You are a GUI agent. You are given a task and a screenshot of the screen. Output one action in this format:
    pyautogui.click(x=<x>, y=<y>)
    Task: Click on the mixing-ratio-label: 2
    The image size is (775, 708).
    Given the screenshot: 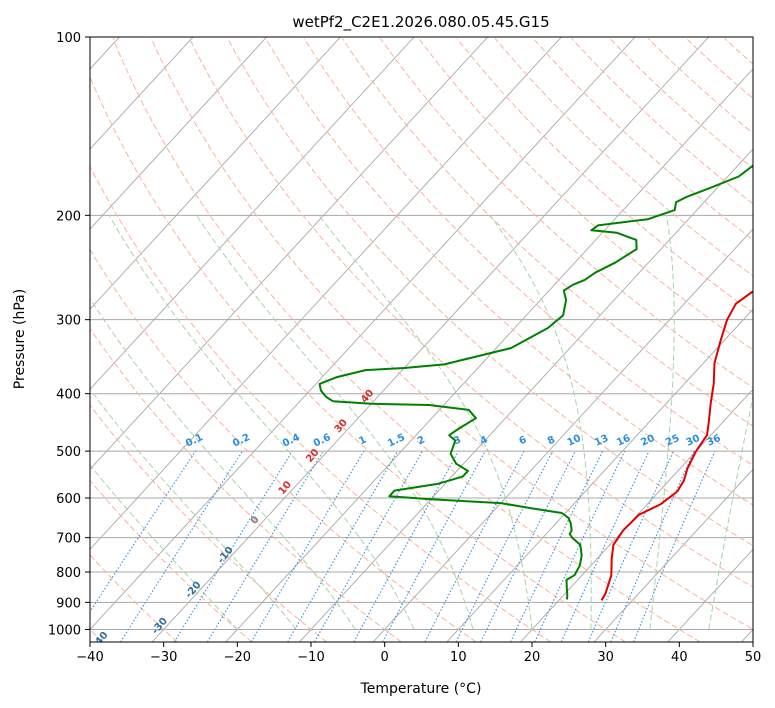 What is the action you would take?
    pyautogui.click(x=421, y=440)
    